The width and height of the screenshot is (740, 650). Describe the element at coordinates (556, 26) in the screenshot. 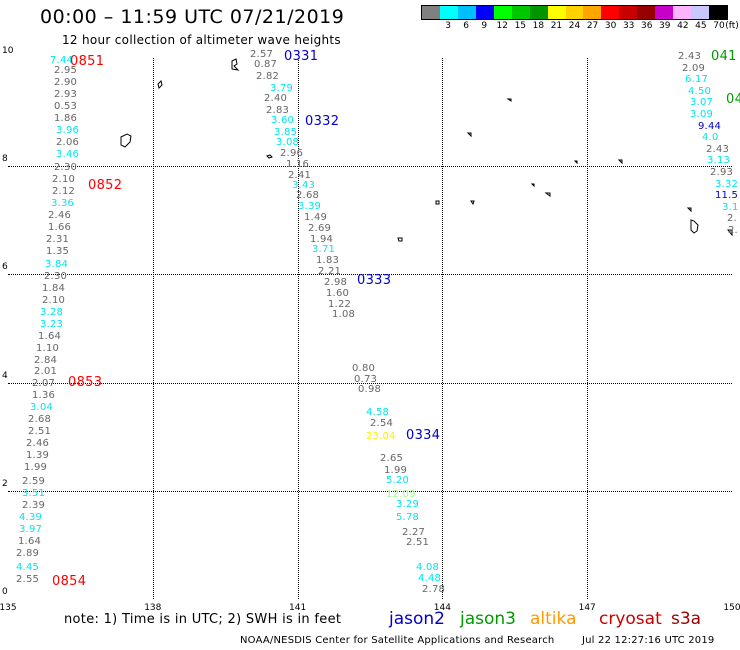

I see `color-scale-label: 21` at that location.